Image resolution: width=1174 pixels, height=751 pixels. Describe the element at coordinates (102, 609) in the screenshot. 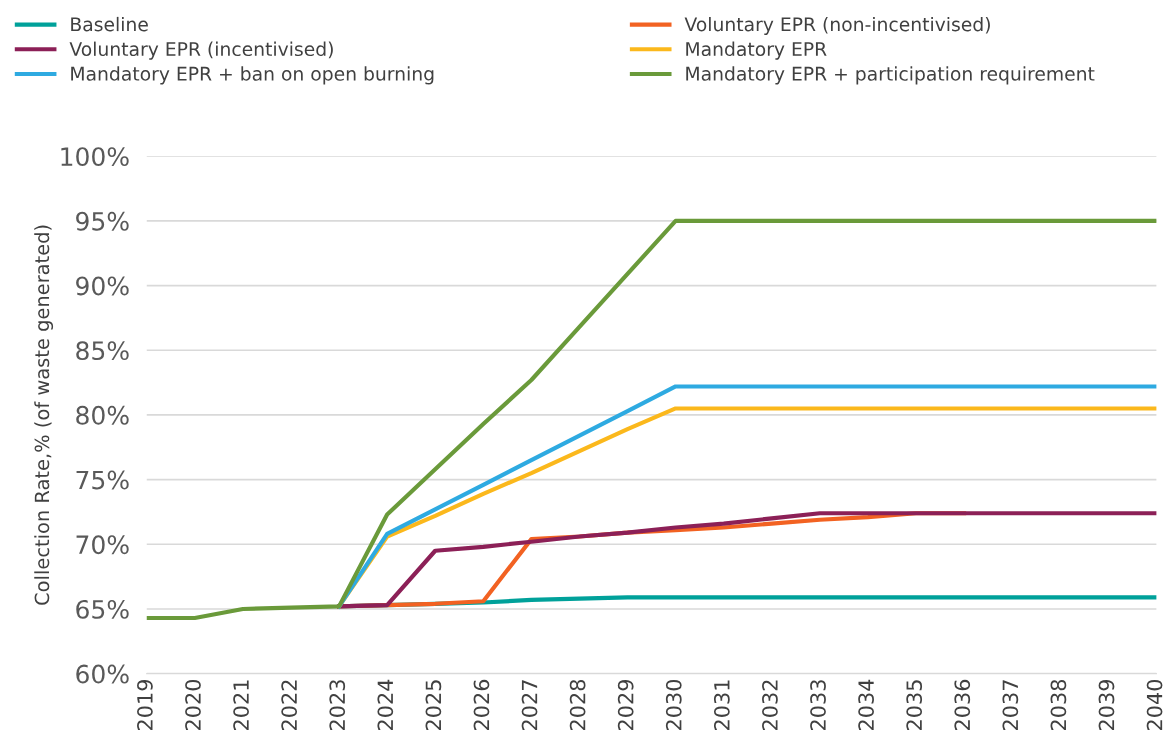

I see `y-tick-label: 65%` at that location.